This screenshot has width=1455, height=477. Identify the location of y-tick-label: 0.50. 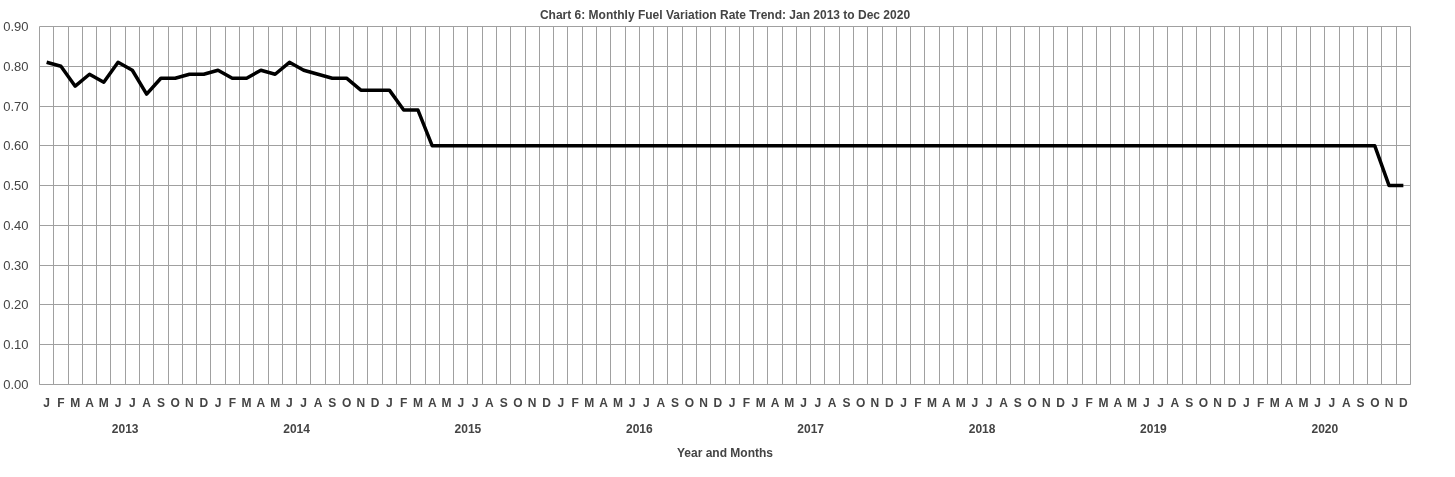
(16, 186).